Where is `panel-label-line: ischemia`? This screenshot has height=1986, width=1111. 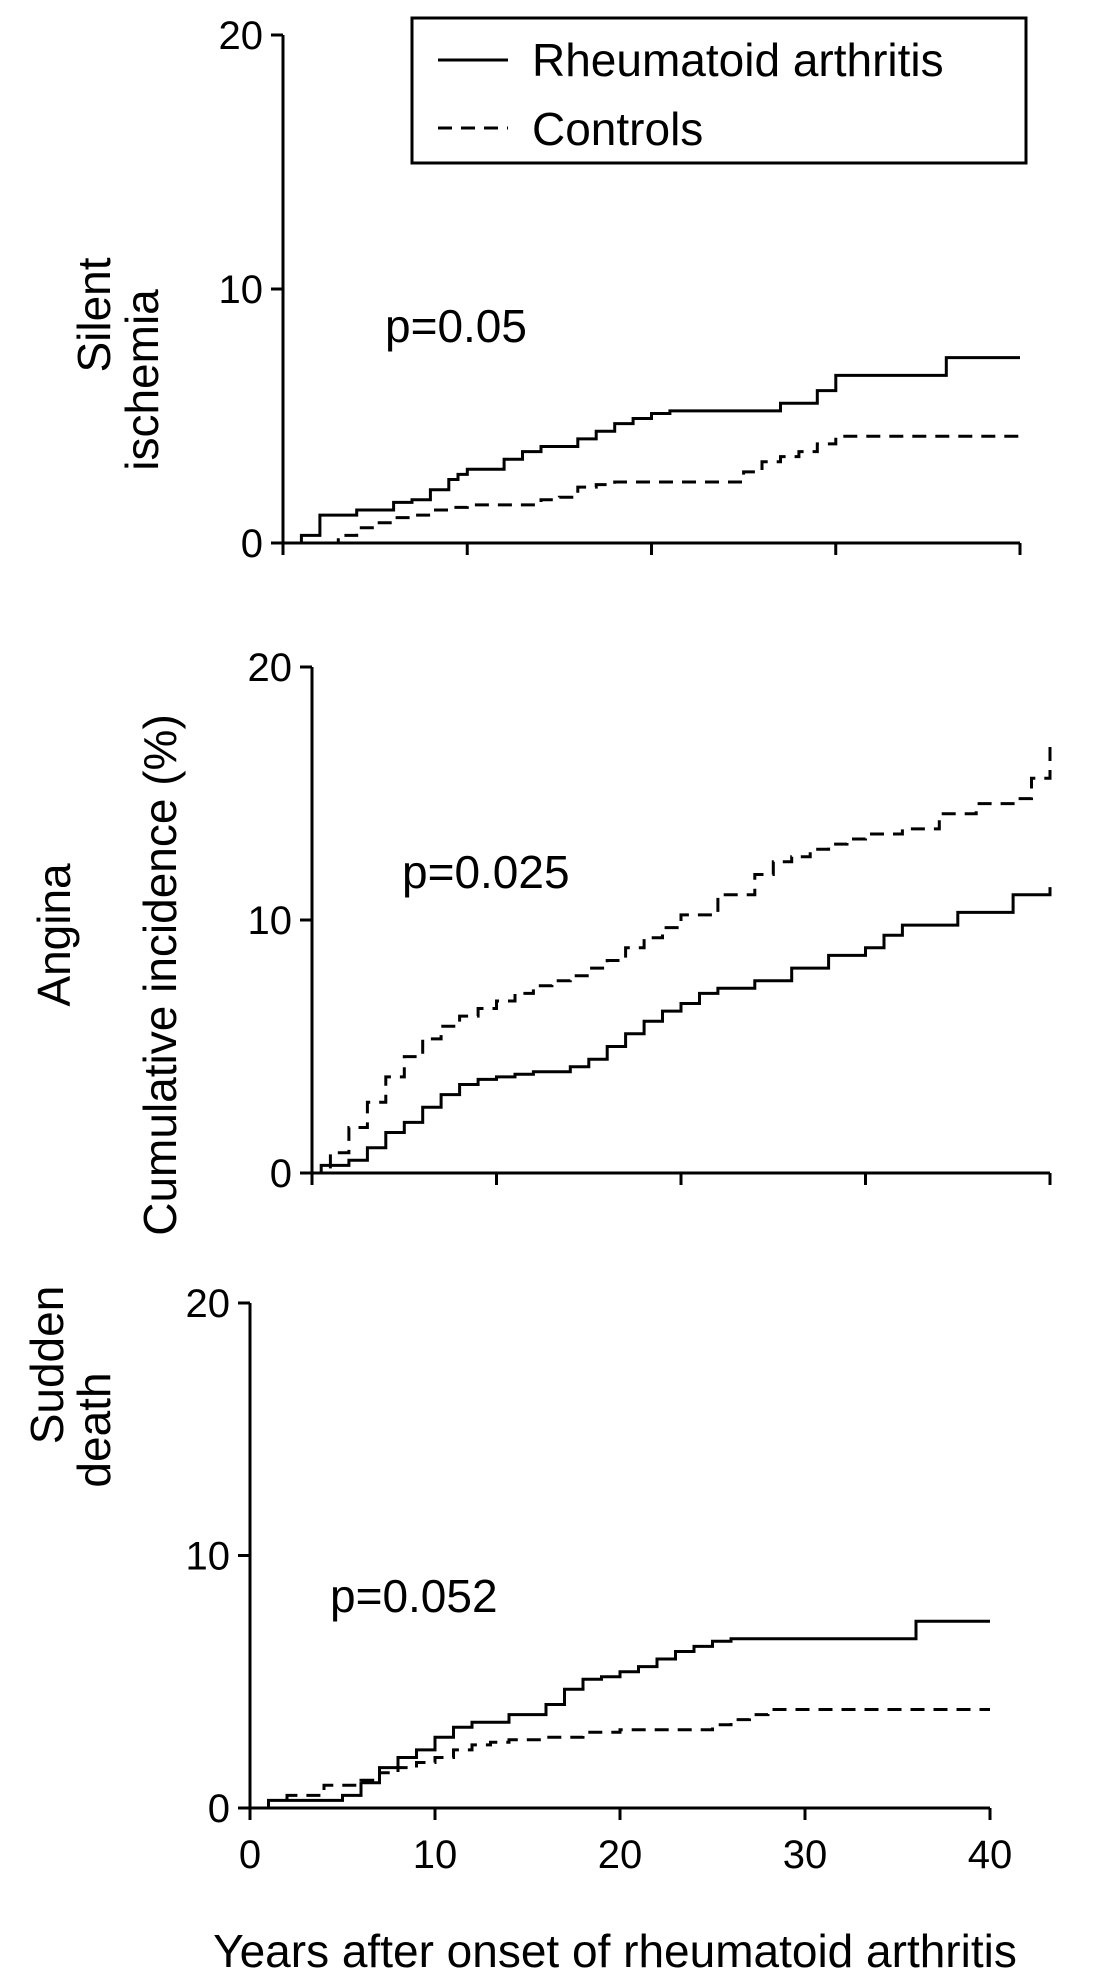 panel-label-line: ischemia is located at coordinates (142, 380).